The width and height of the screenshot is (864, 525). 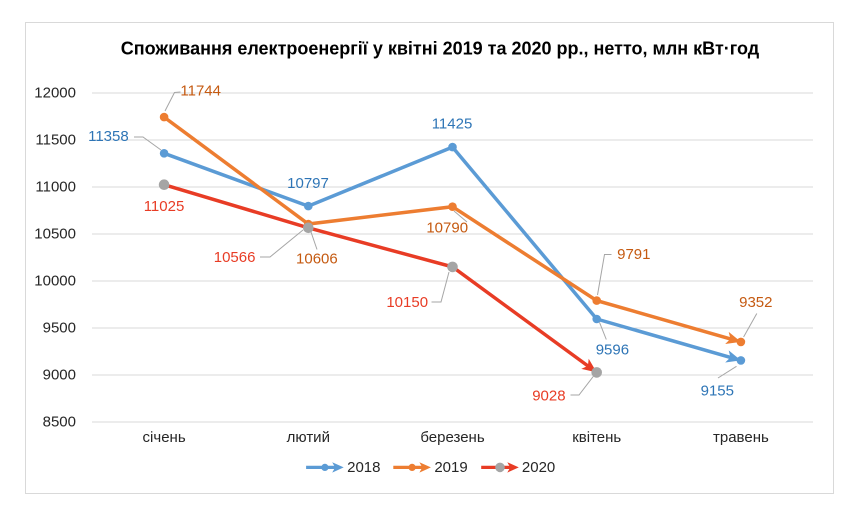 What do you see at coordinates (452, 124) in the screenshot?
I see `svg-text: 11425` at bounding box center [452, 124].